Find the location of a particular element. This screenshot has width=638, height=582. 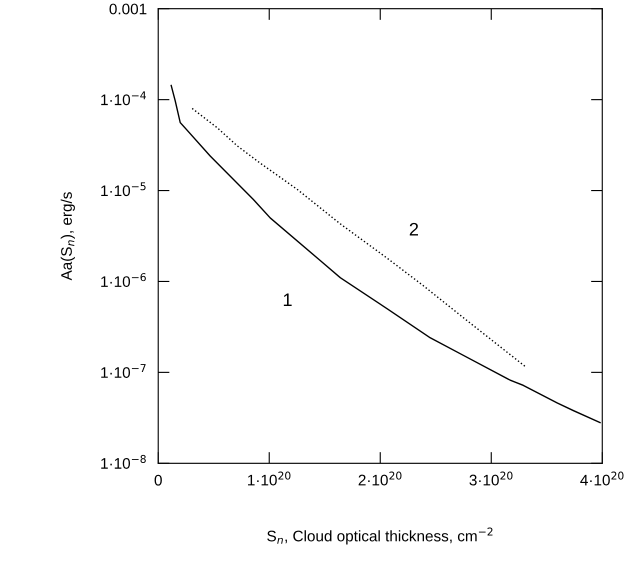

x-tick-label: 2·10$^{20}$ is located at coordinates (380, 479).